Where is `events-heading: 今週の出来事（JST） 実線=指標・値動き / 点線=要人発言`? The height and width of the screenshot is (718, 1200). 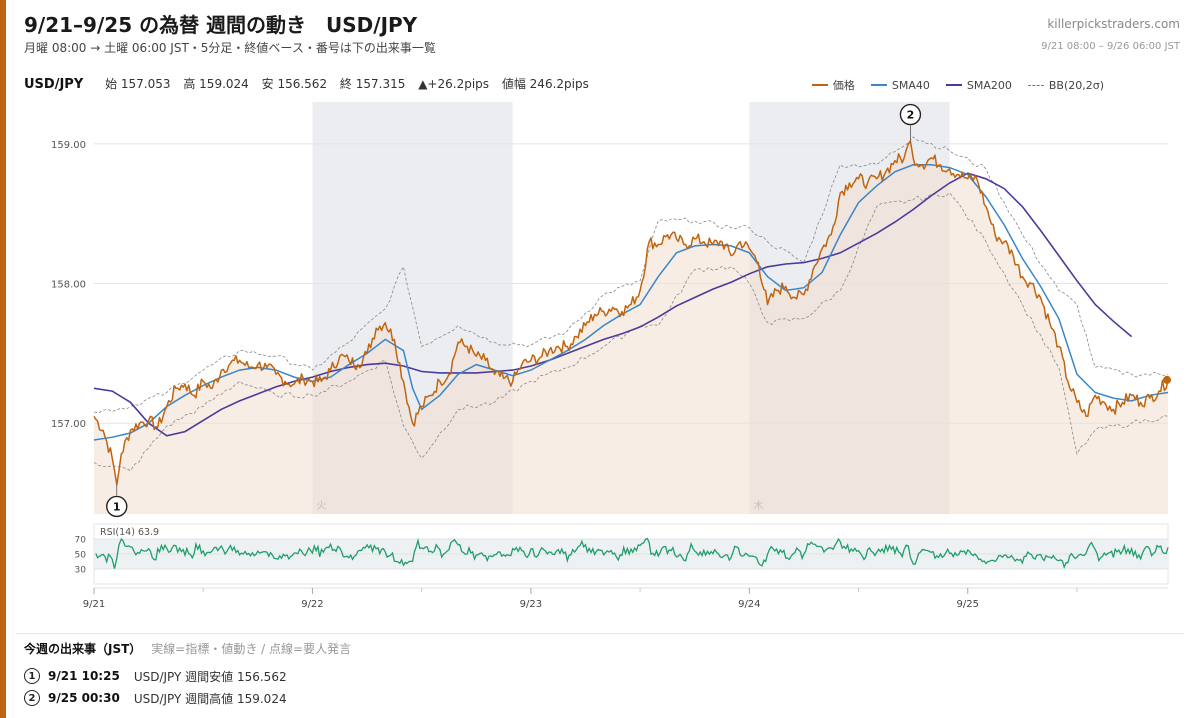
events-heading: 今週の出来事（JST） 実線=指標・値動き / 点線=要人発言 is located at coordinates (602, 648).